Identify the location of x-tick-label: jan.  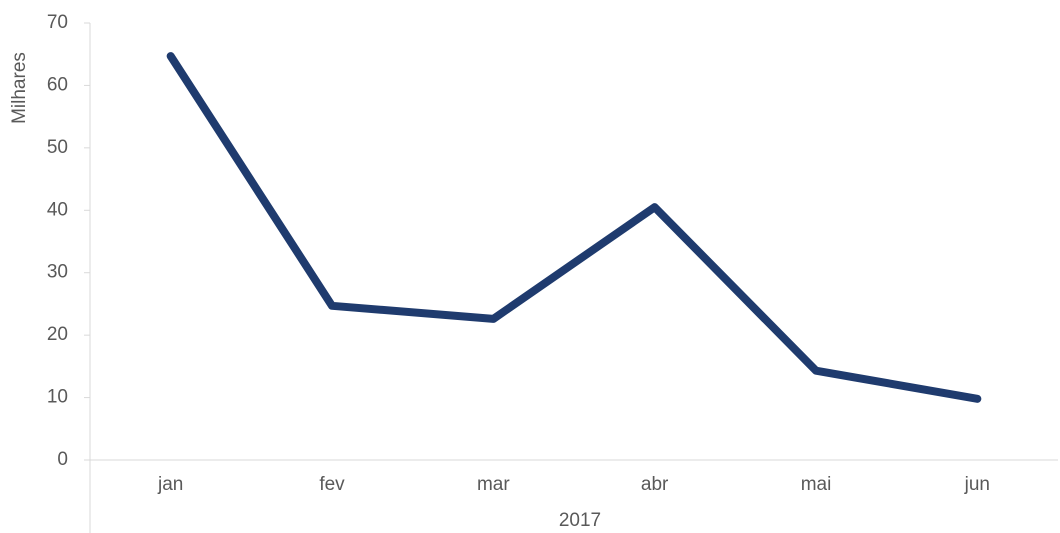
(170, 484).